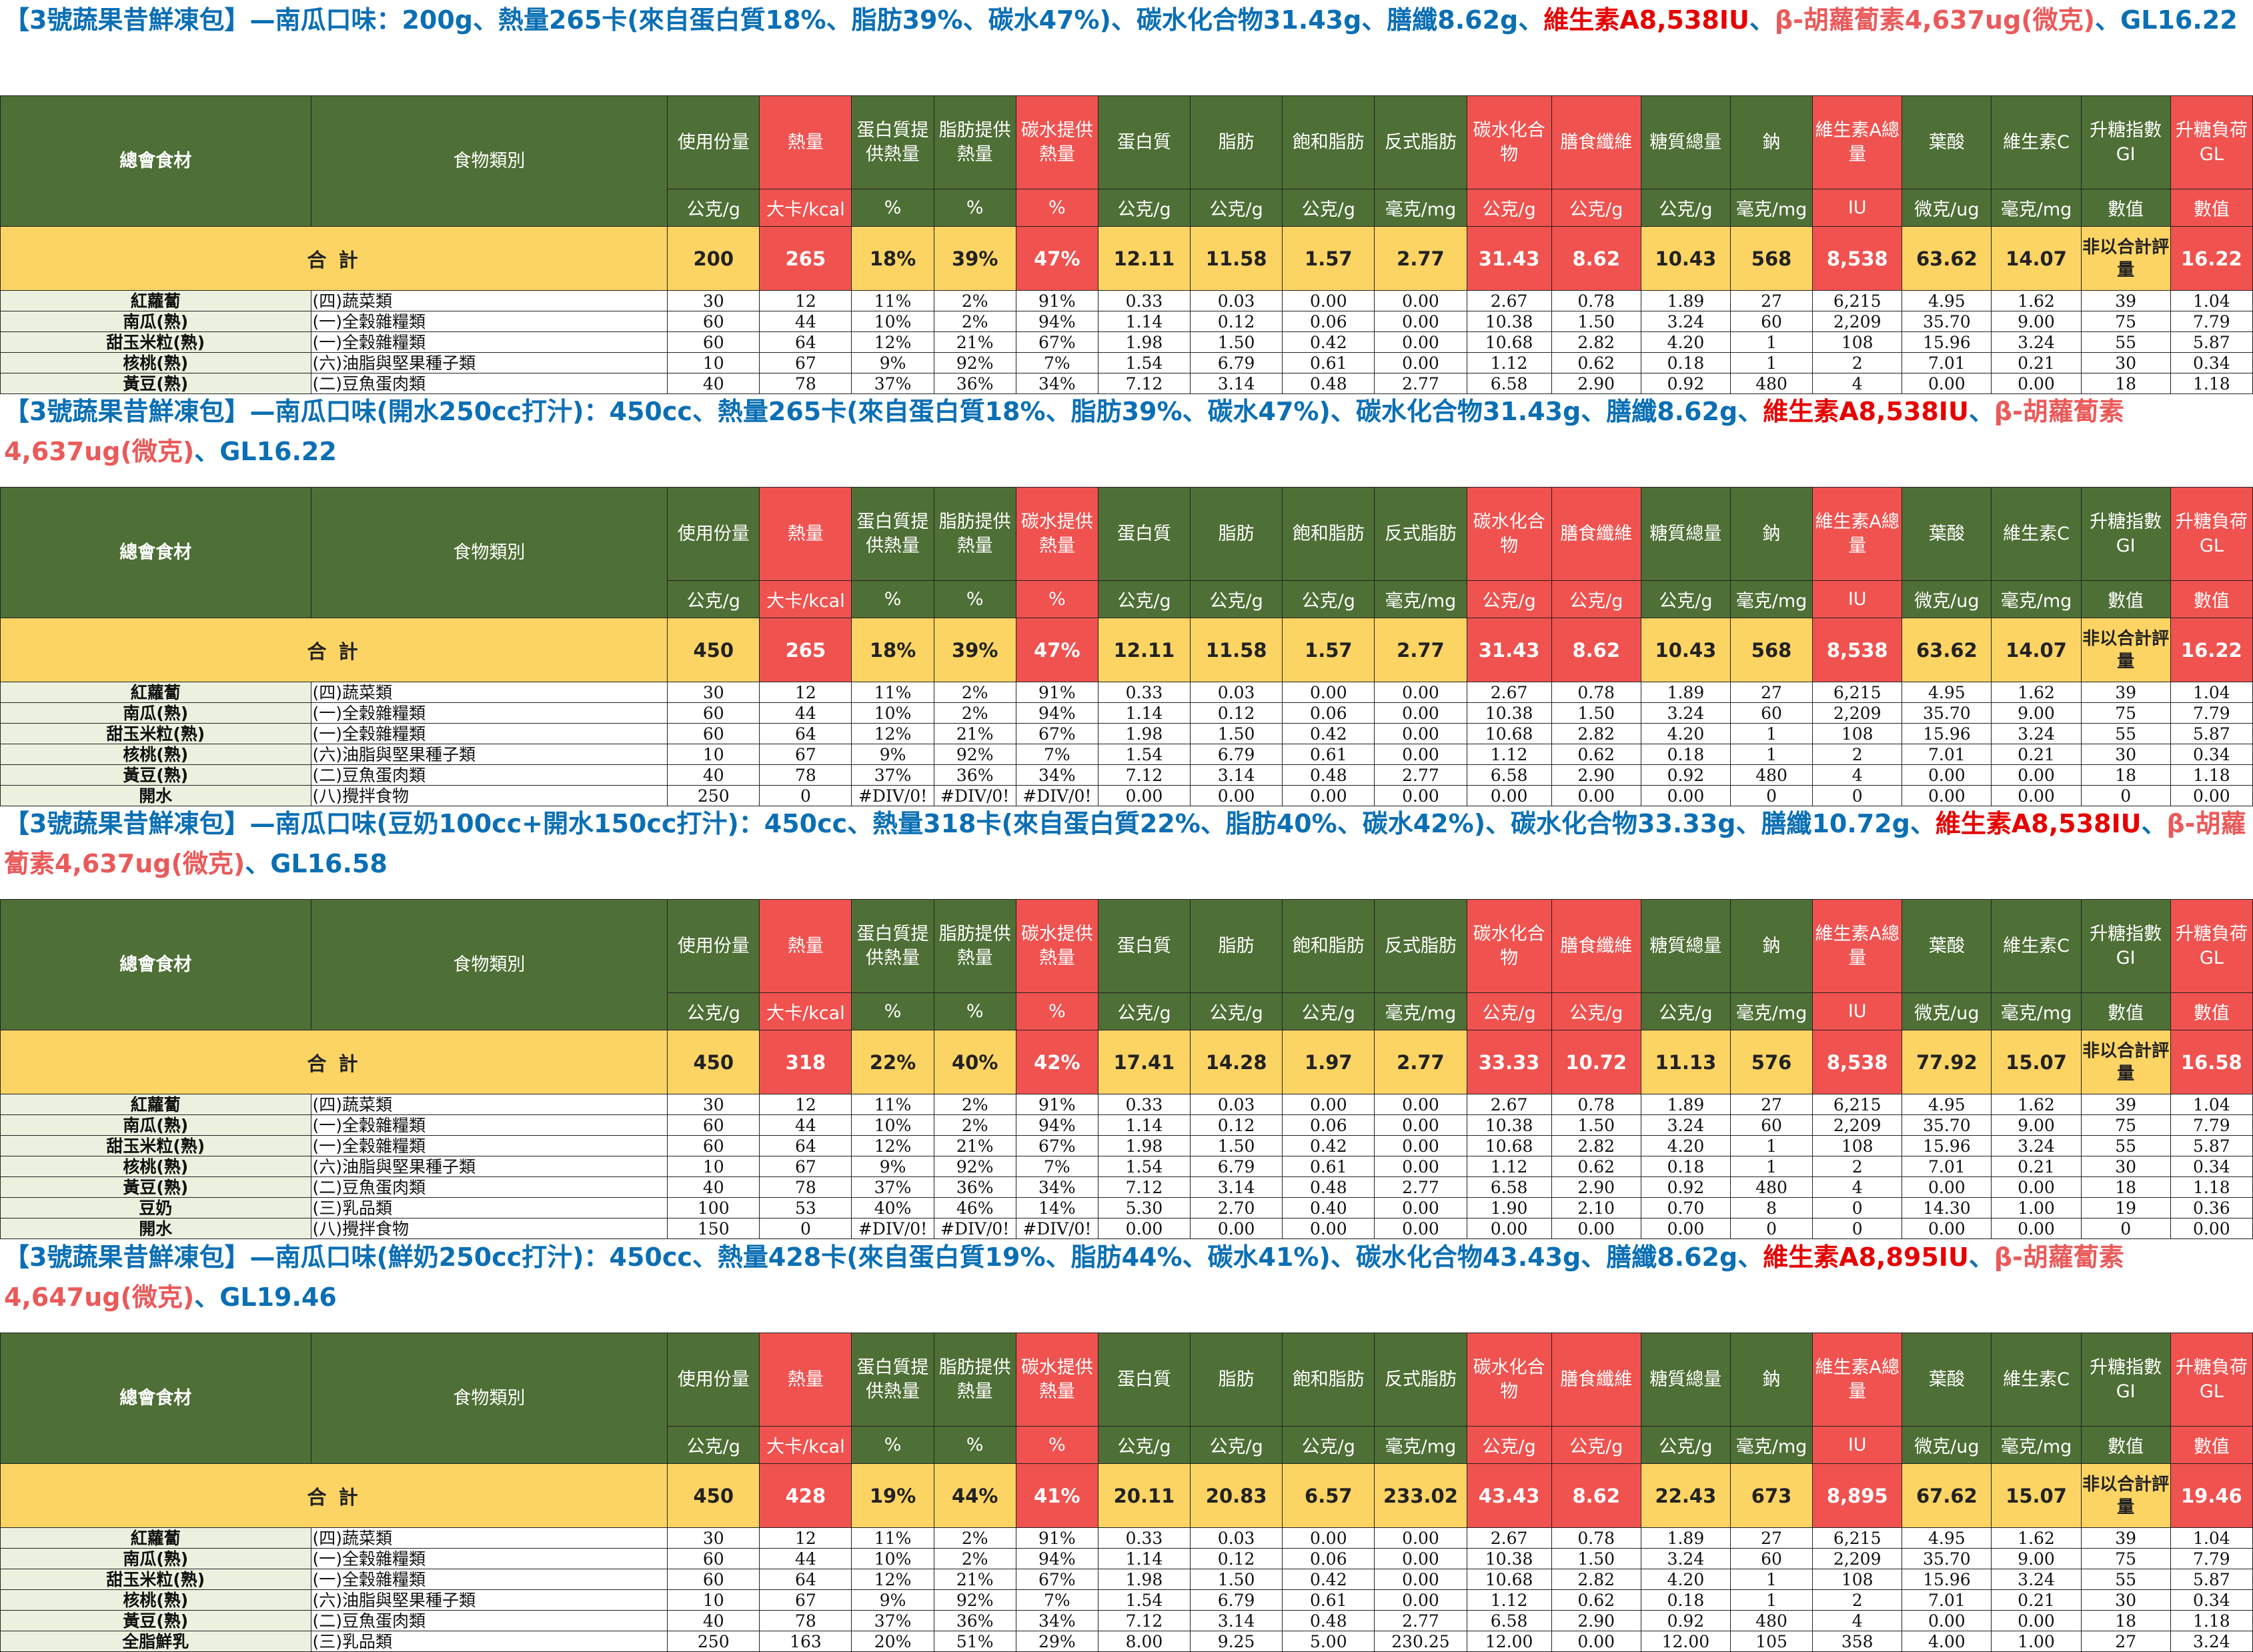  What do you see at coordinates (1509, 1620) in the screenshot?
I see `cell-value: 6.58` at bounding box center [1509, 1620].